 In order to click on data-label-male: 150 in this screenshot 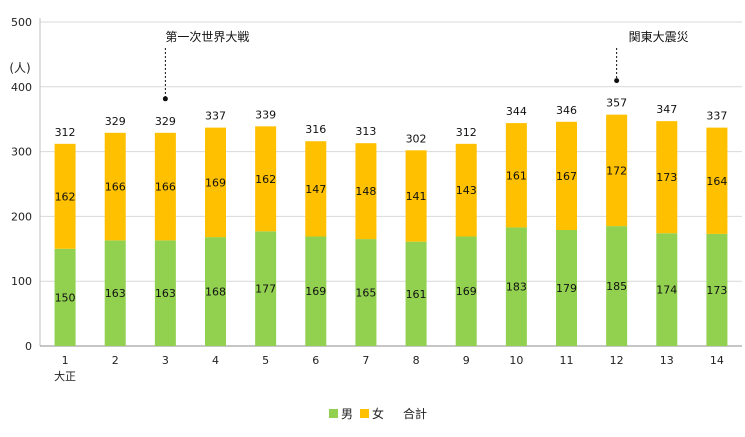, I will do `click(65, 297)`.